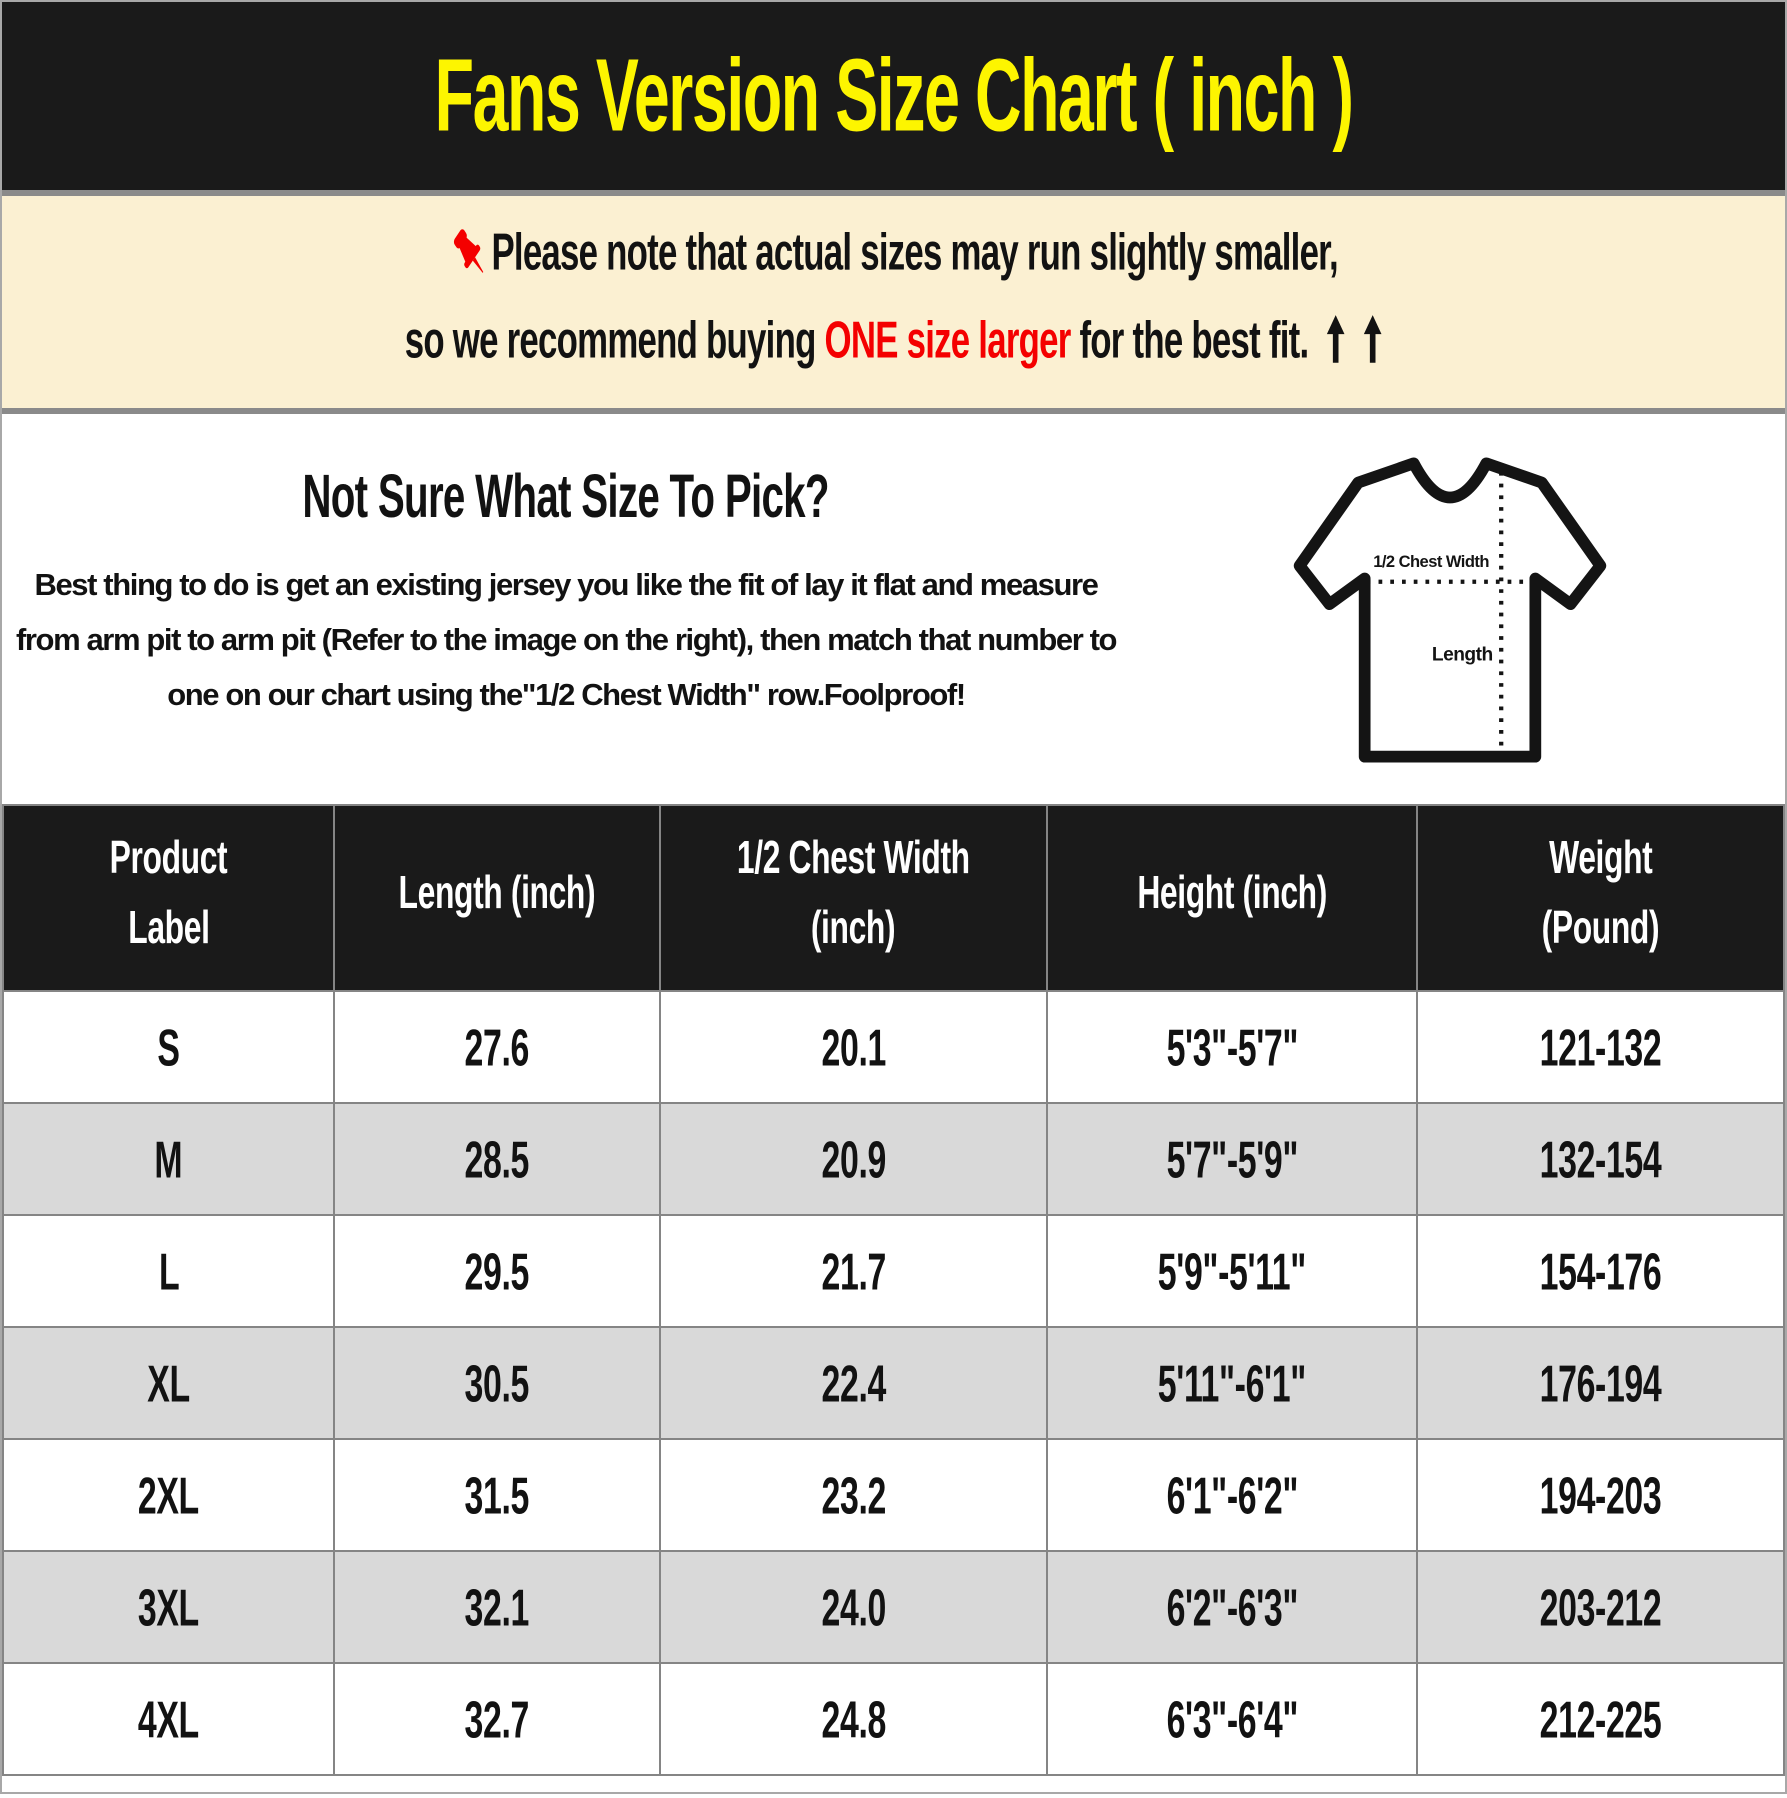 Image resolution: width=1787 pixels, height=1798 pixels. What do you see at coordinates (853, 1495) in the screenshot?
I see `cell-chest: 23.2` at bounding box center [853, 1495].